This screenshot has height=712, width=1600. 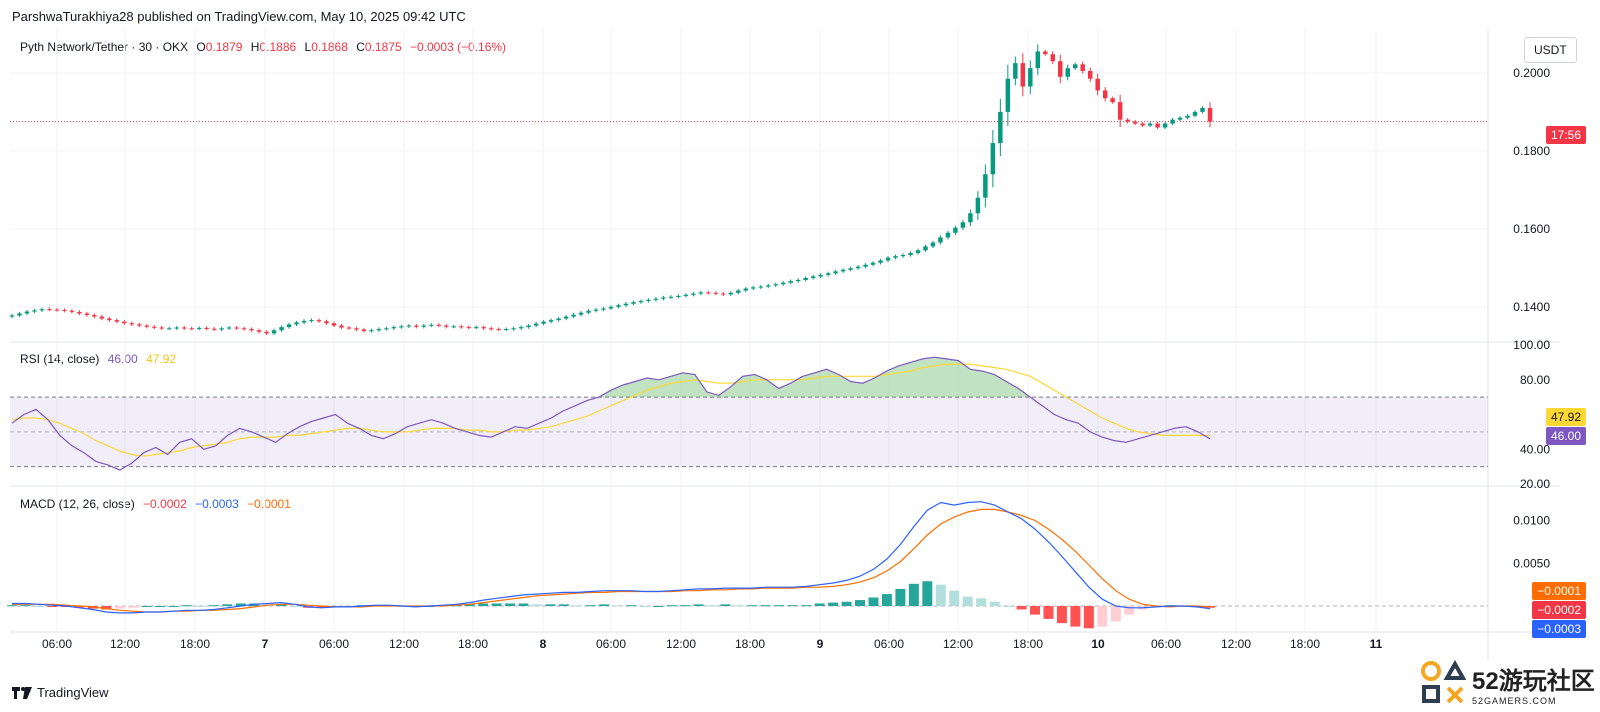 I want to click on rsi-title: RSI (14, close), so click(x=60, y=359).